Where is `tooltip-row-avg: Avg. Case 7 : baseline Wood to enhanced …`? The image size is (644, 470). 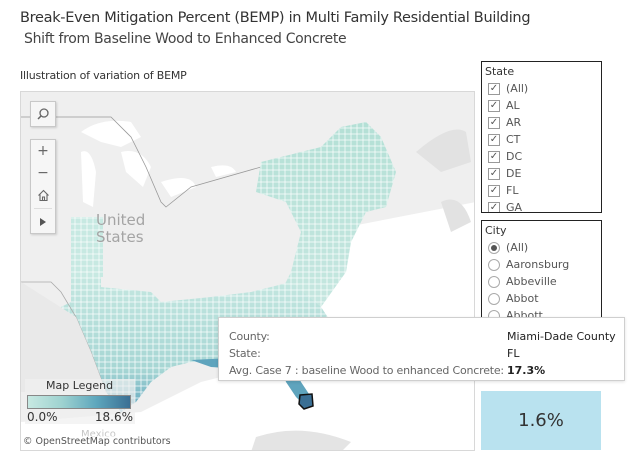 tooltip-row-avg: Avg. Case 7 : baseline Wood to enhanced … is located at coordinates (424, 372).